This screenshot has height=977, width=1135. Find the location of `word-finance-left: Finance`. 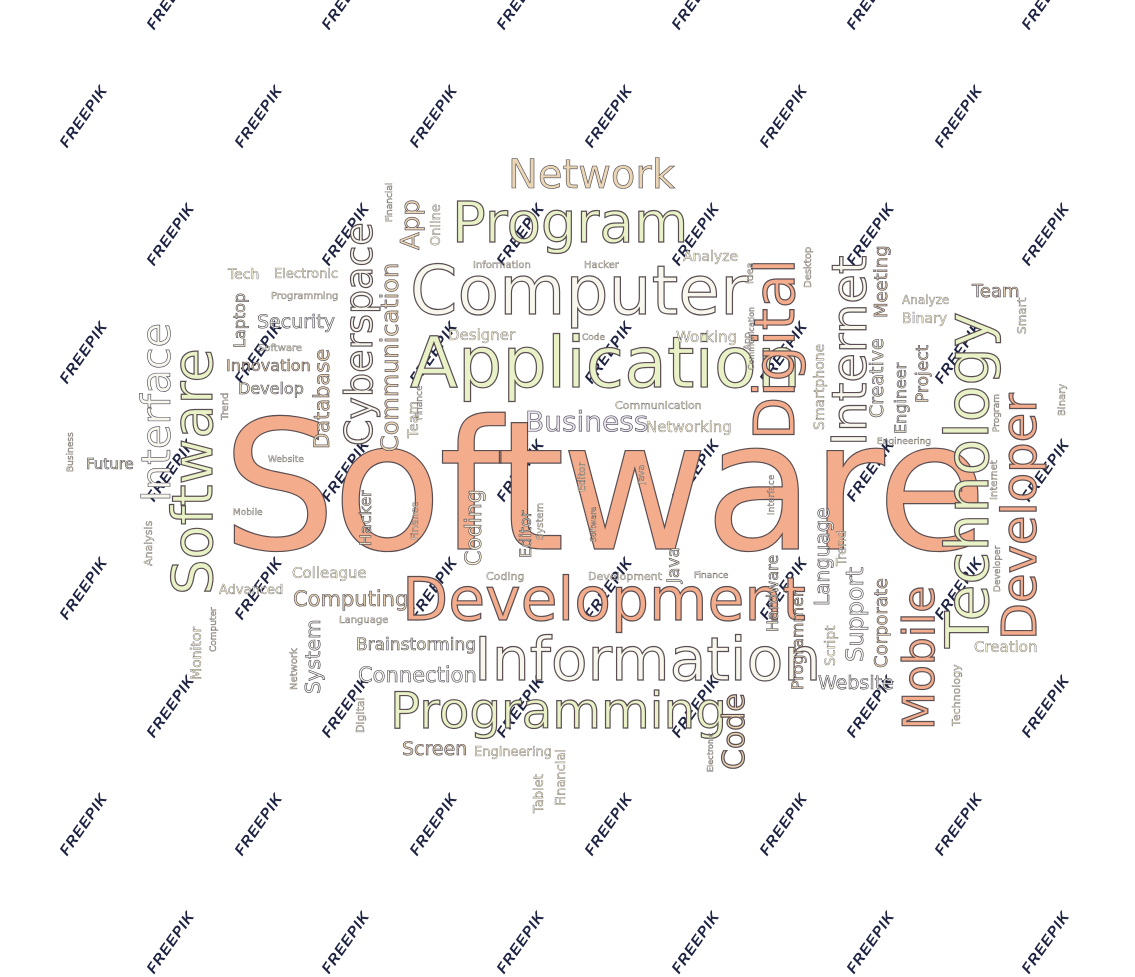

word-finance-left: Finance is located at coordinates (420, 402).